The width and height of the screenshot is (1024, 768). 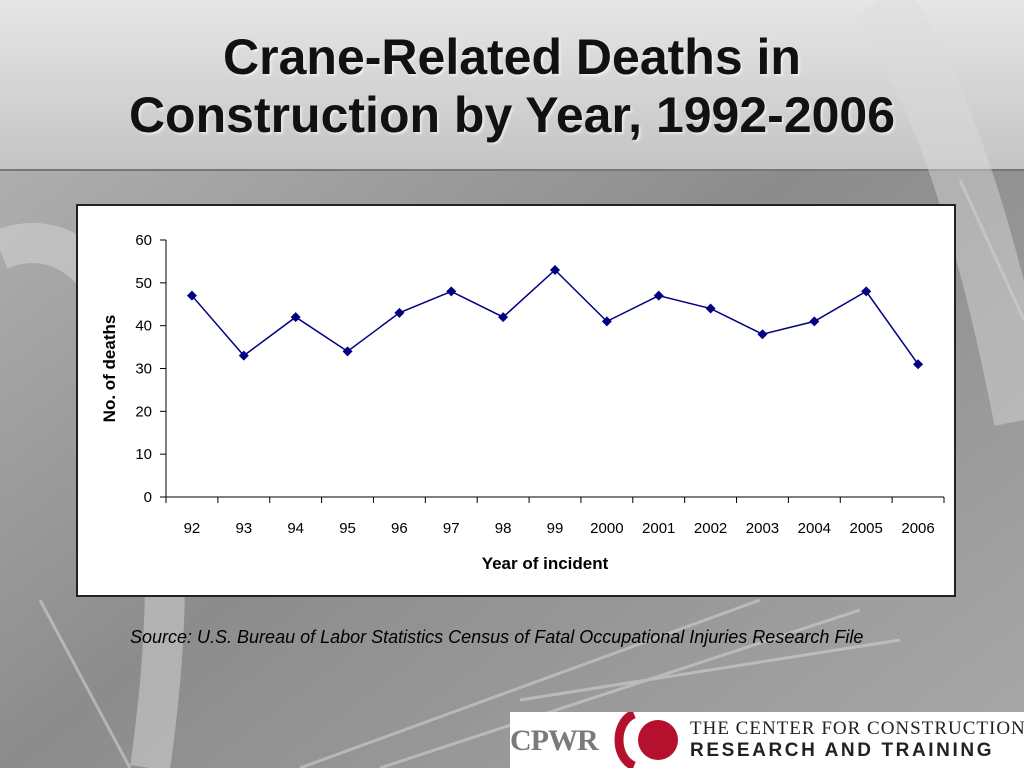 What do you see at coordinates (866, 528) in the screenshot?
I see `x-tick-label: 2005` at bounding box center [866, 528].